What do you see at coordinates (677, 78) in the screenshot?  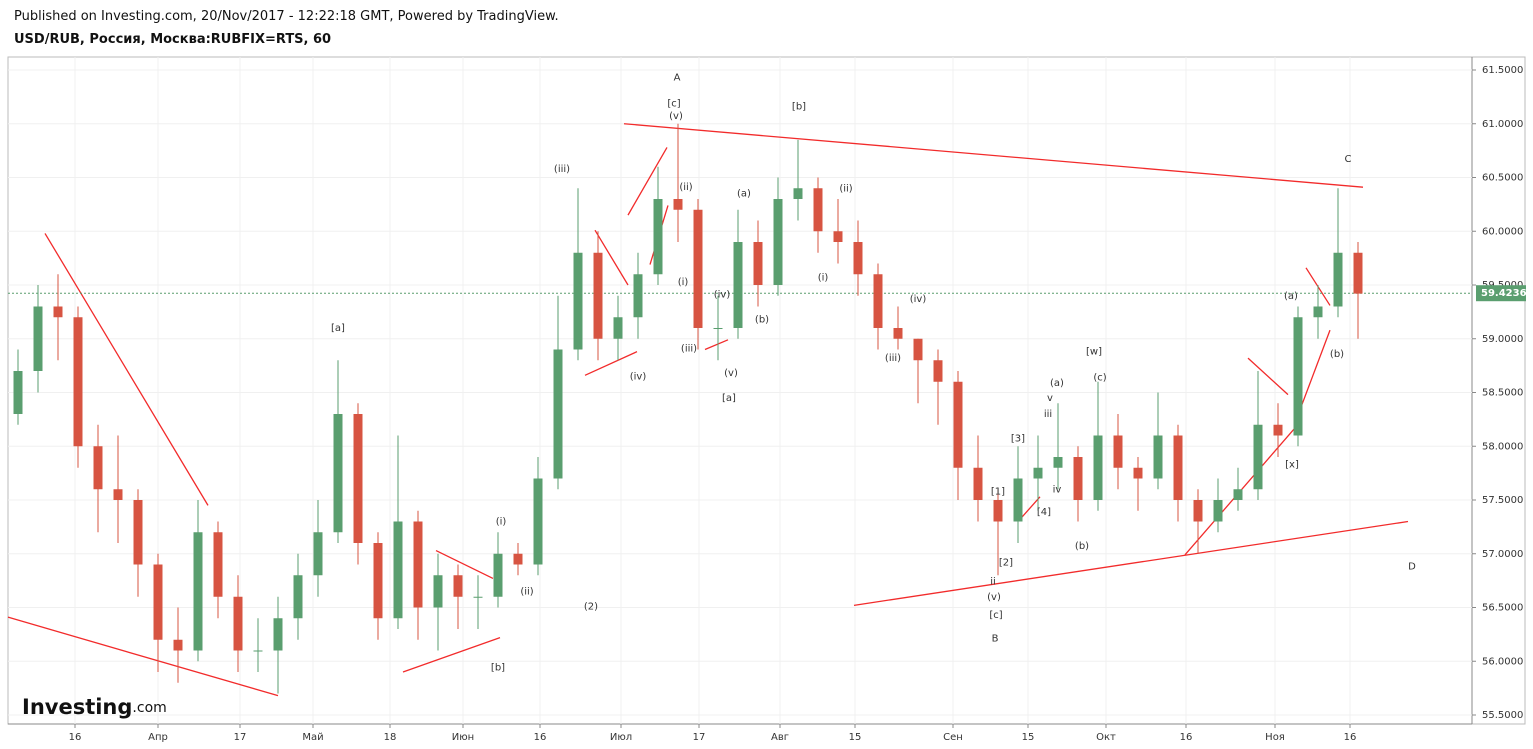 I see `wave-label: A` at bounding box center [677, 78].